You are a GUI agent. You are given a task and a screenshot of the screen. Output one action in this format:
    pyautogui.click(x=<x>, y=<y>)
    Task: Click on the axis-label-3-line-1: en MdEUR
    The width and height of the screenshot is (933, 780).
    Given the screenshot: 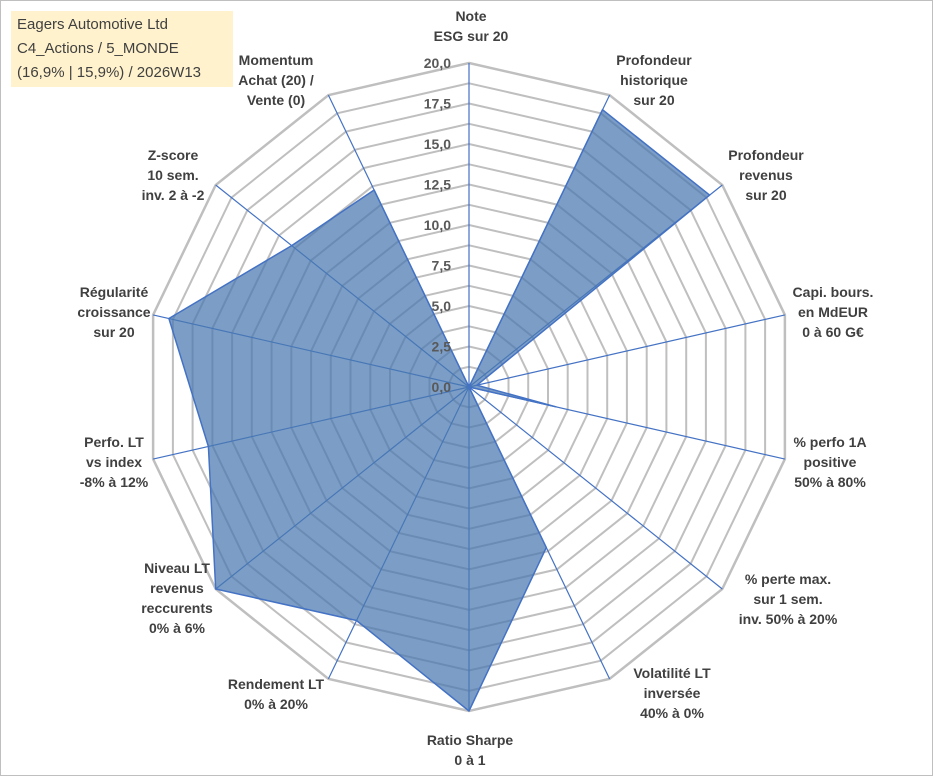 What is the action you would take?
    pyautogui.click(x=833, y=312)
    